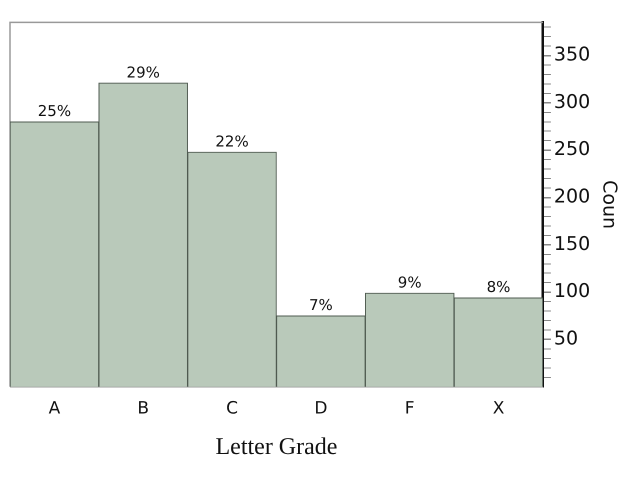 The width and height of the screenshot is (632, 478). Describe the element at coordinates (572, 149) in the screenshot. I see `y-tick-label: 250` at that location.